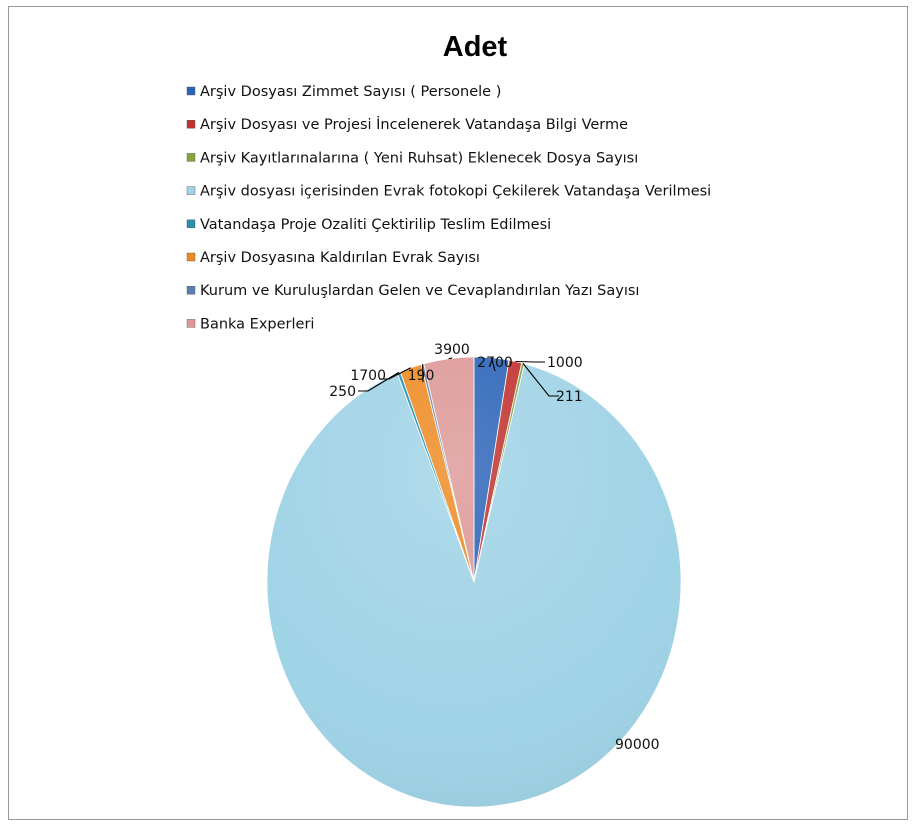  Describe the element at coordinates (368, 376) in the screenshot. I see `data-label-6: 1700` at that location.